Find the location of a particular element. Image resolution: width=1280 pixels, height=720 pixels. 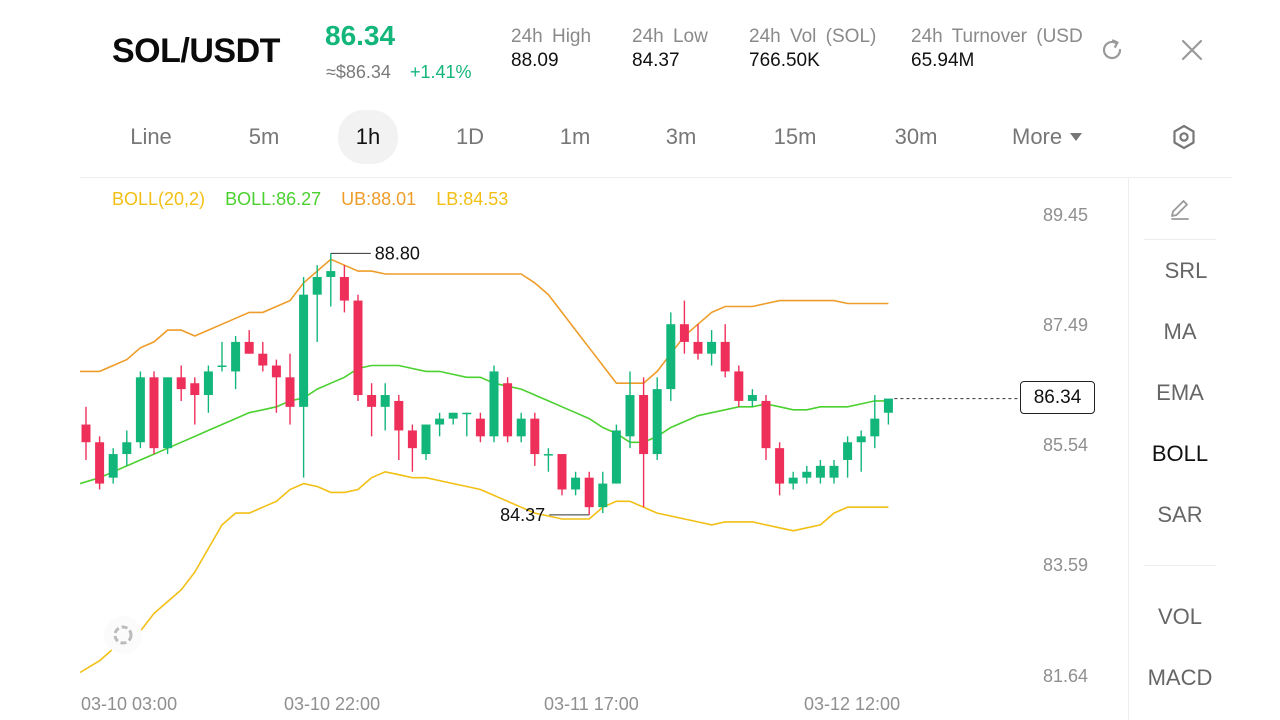

refresh-icon-glyph is located at coordinates (1112, 49).